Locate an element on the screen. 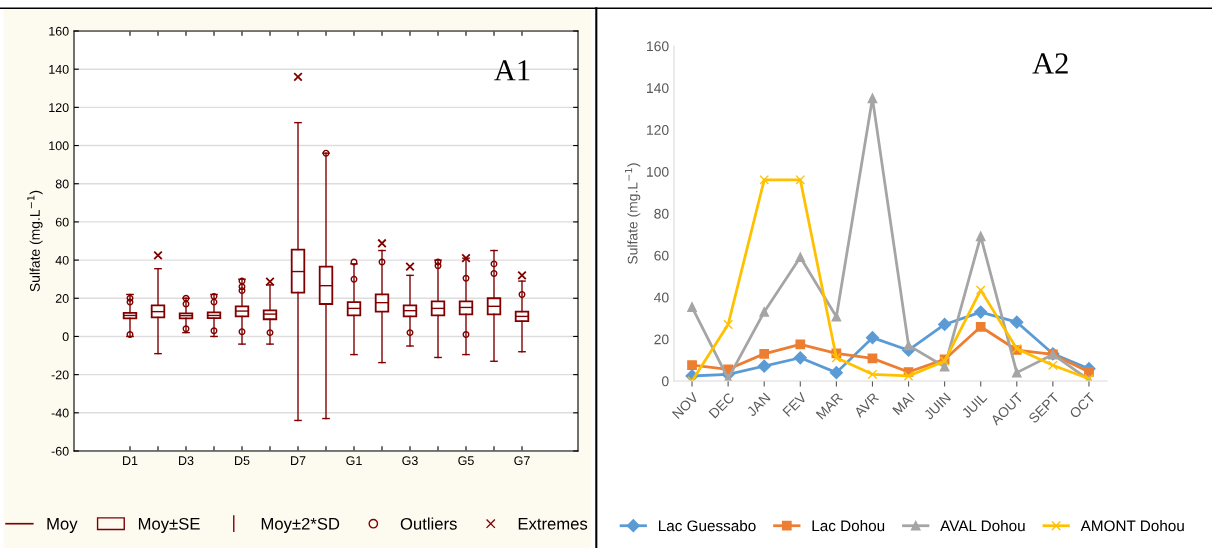 The height and width of the screenshot is (548, 1212). x-tick-label: D7 is located at coordinates (298, 460).